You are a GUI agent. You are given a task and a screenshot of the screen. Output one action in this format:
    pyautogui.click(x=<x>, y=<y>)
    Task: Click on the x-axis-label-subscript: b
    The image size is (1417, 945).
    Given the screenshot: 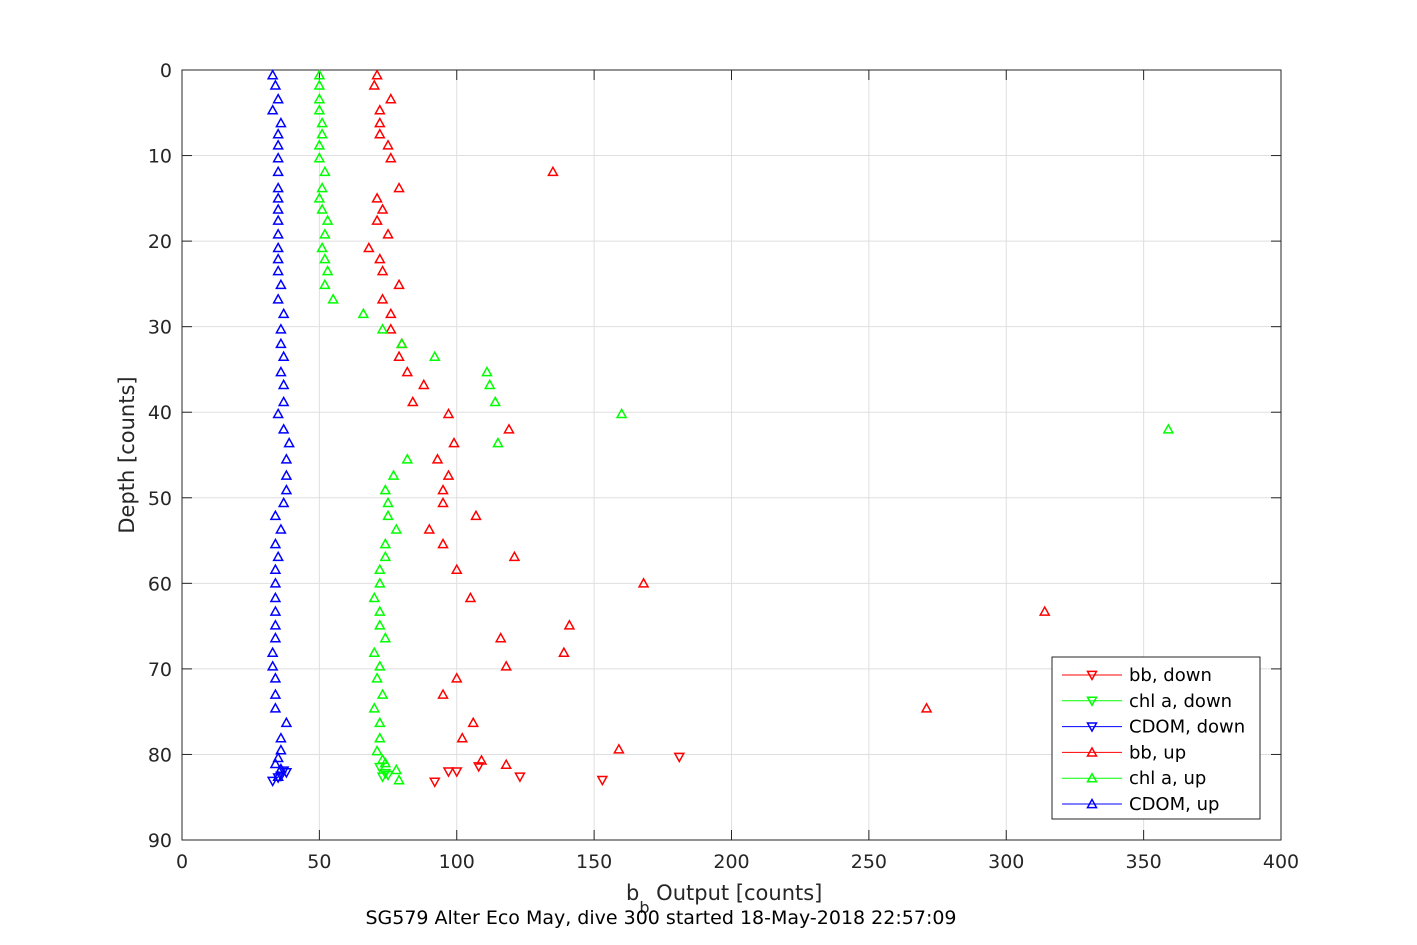 What is the action you would take?
    pyautogui.click(x=644, y=907)
    